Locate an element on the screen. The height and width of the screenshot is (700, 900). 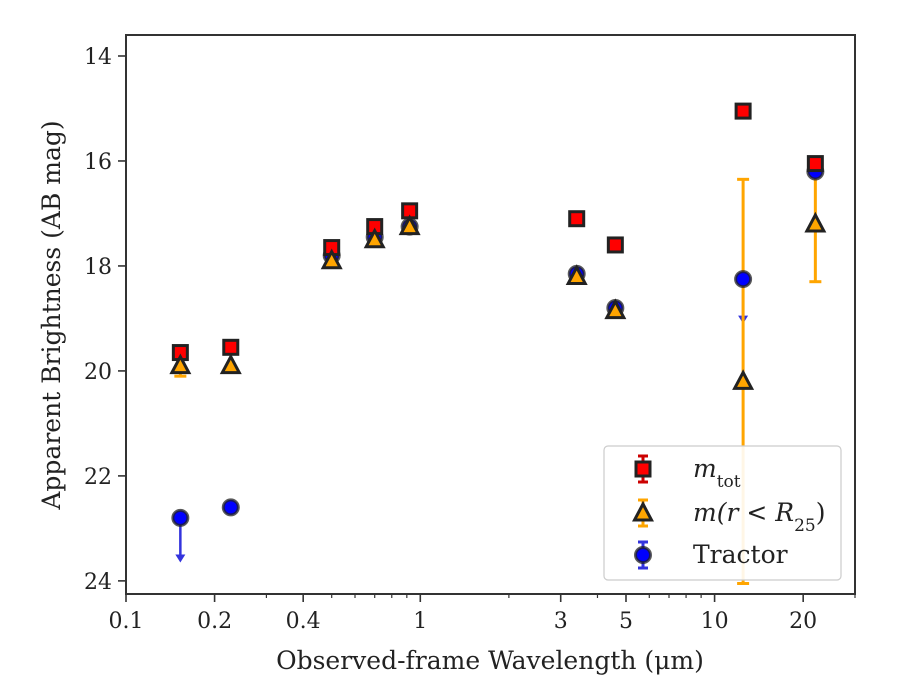
x-tick-label: 0.2 is located at coordinates (214, 621).